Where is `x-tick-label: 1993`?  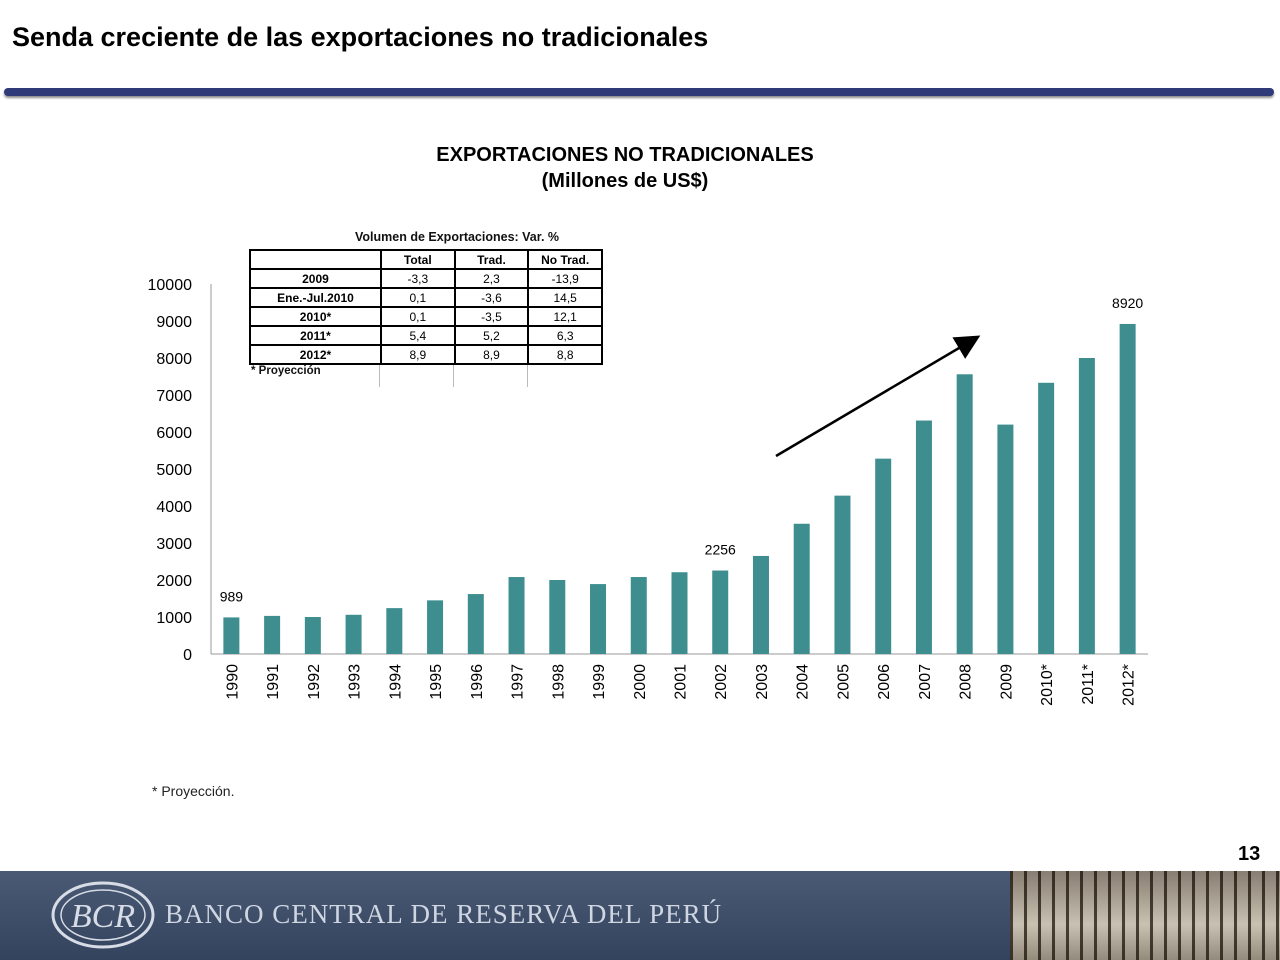
x-tick-label: 1993 is located at coordinates (355, 682).